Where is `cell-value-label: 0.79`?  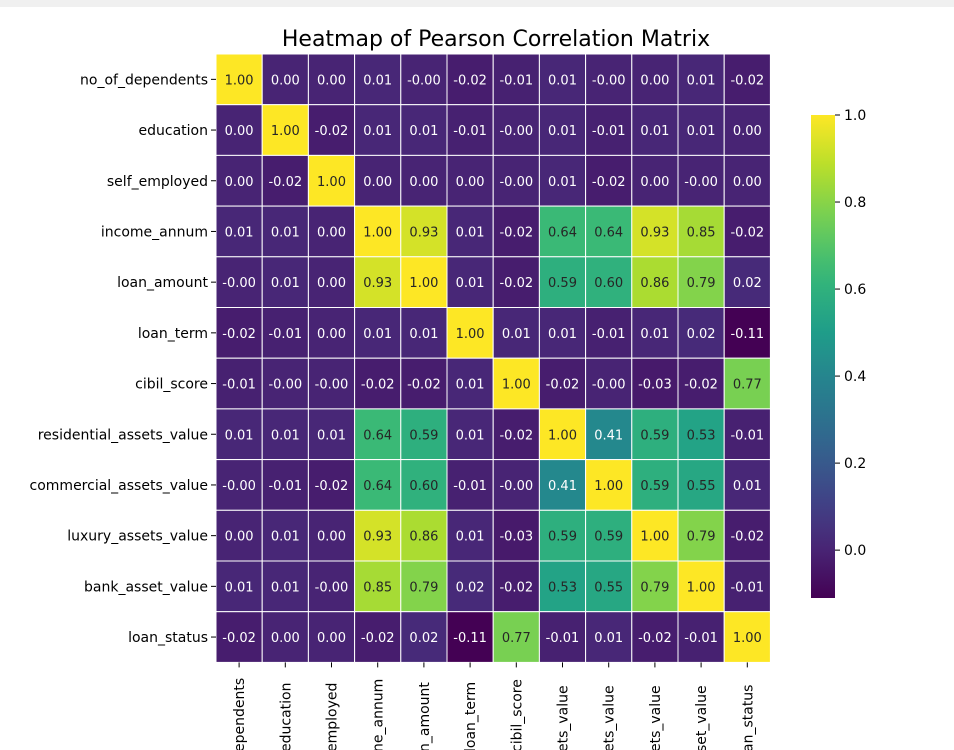 cell-value-label: 0.79 is located at coordinates (701, 537).